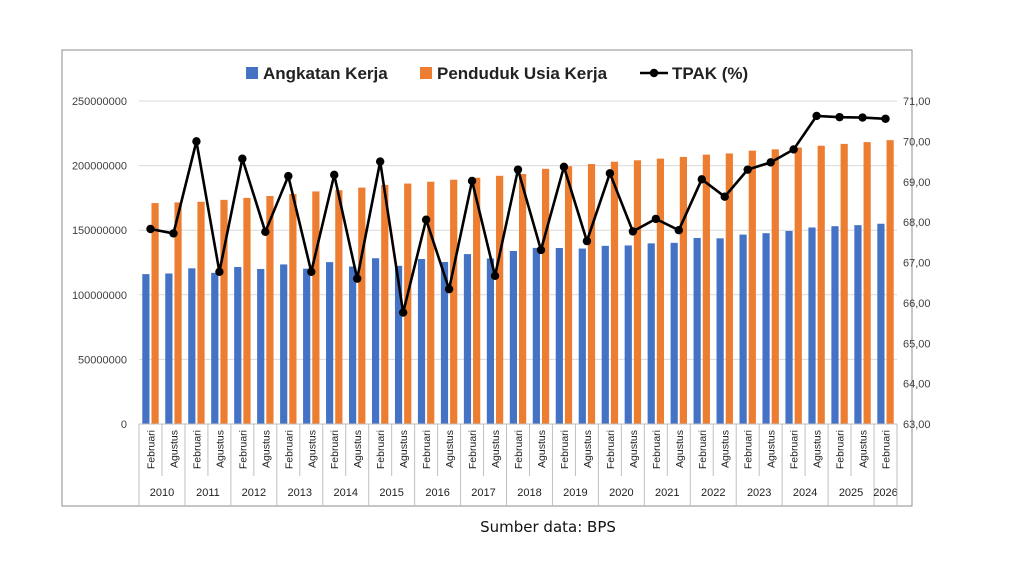 Image resolution: width=1024 pixels, height=576 pixels. What do you see at coordinates (621, 493) in the screenshot?
I see `year-label: 2020` at bounding box center [621, 493].